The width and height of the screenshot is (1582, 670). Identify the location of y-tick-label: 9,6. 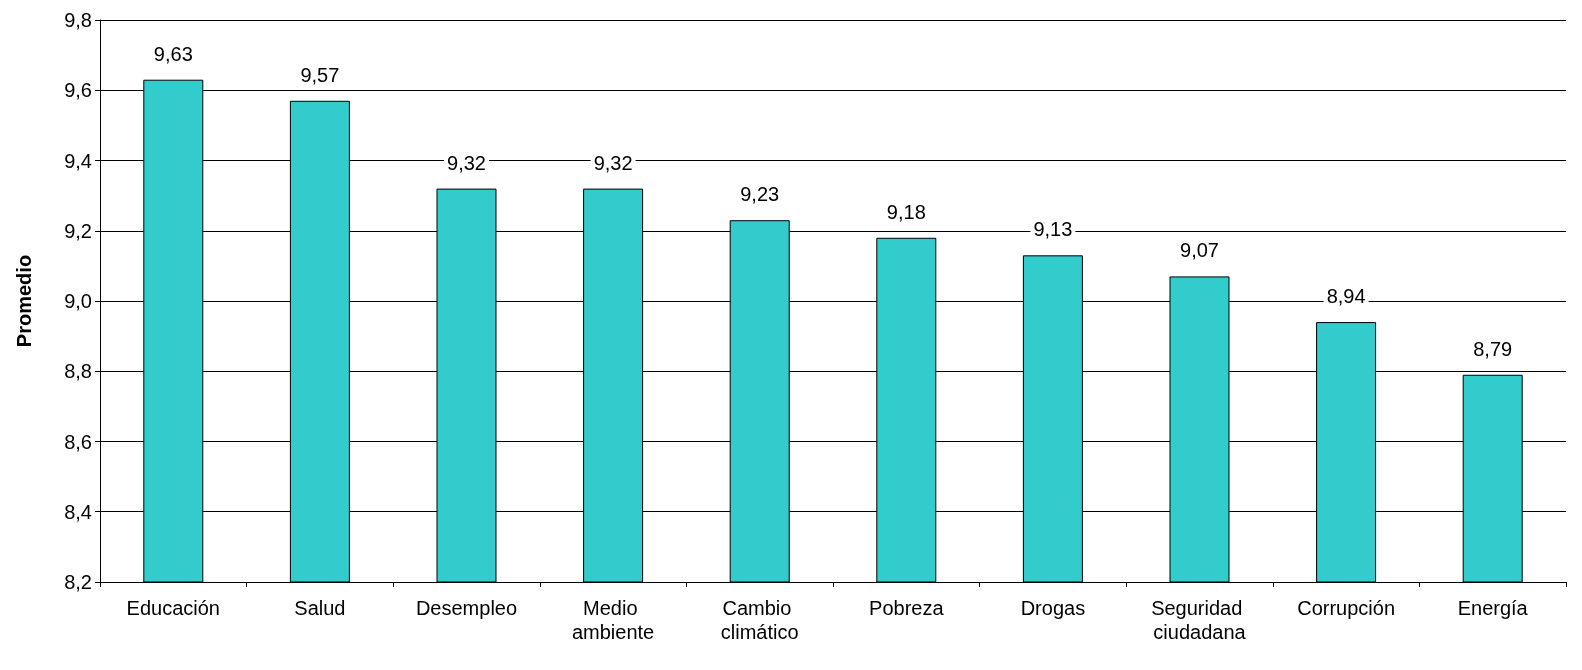
(78, 90).